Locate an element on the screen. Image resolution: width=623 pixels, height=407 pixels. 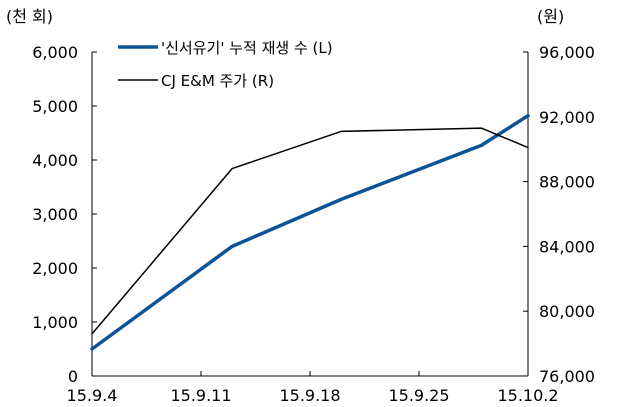
right-axis-ticks: 76,000 80,000 84,000 88,000 92,000 96,000 is located at coordinates (559, 214).